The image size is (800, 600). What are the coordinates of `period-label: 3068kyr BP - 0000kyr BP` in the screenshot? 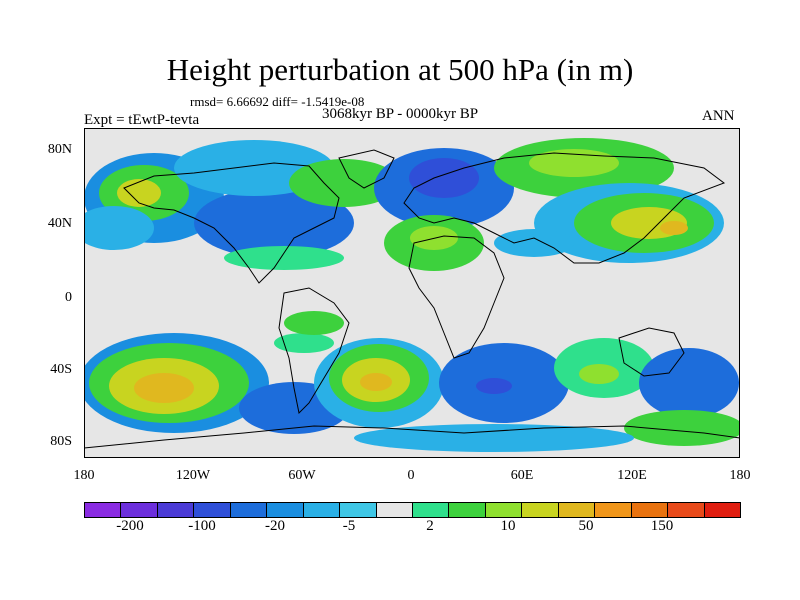 It's located at (400, 114).